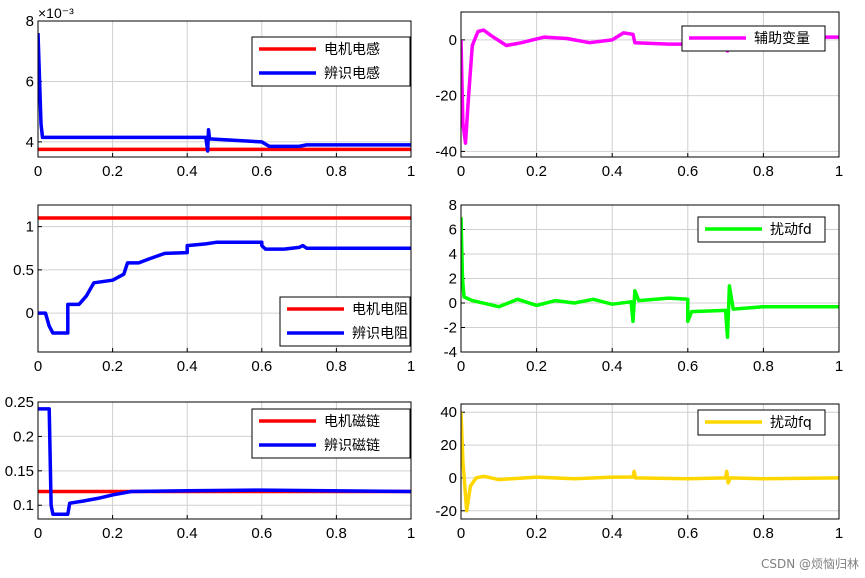  What do you see at coordinates (446, 151) in the screenshot?
I see `y-tick-label: -40` at bounding box center [446, 151].